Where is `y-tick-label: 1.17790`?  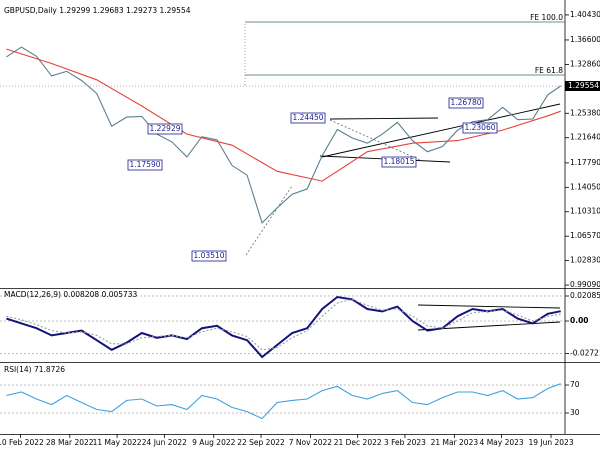
y-tick-label: 1.17790 is located at coordinates (585, 162).